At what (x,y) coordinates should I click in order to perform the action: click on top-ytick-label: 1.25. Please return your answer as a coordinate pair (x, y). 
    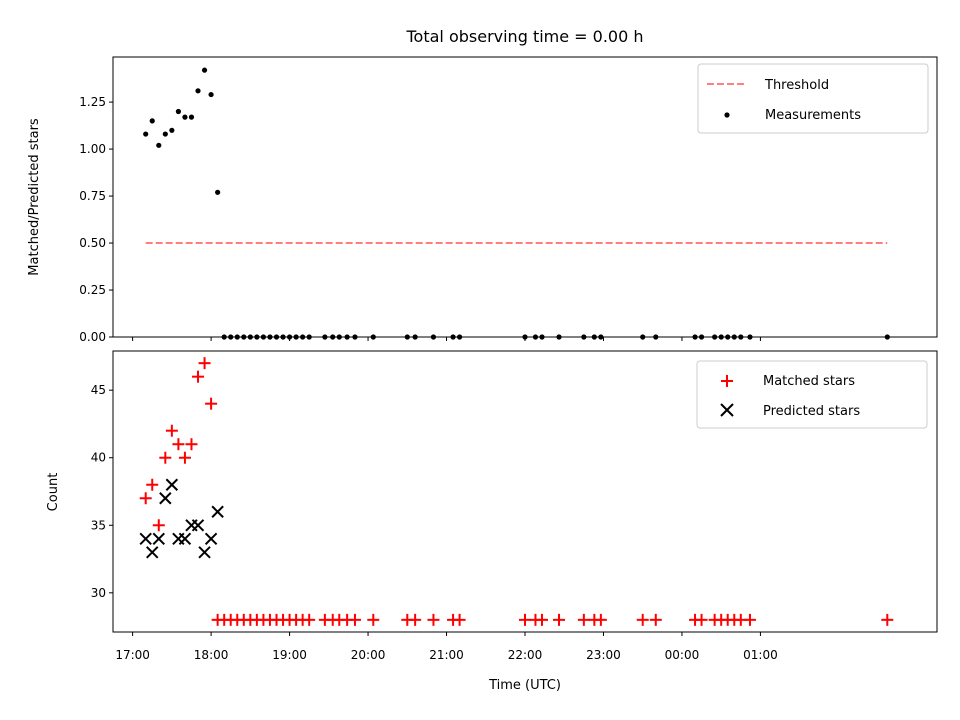
    Looking at the image, I should click on (92, 102).